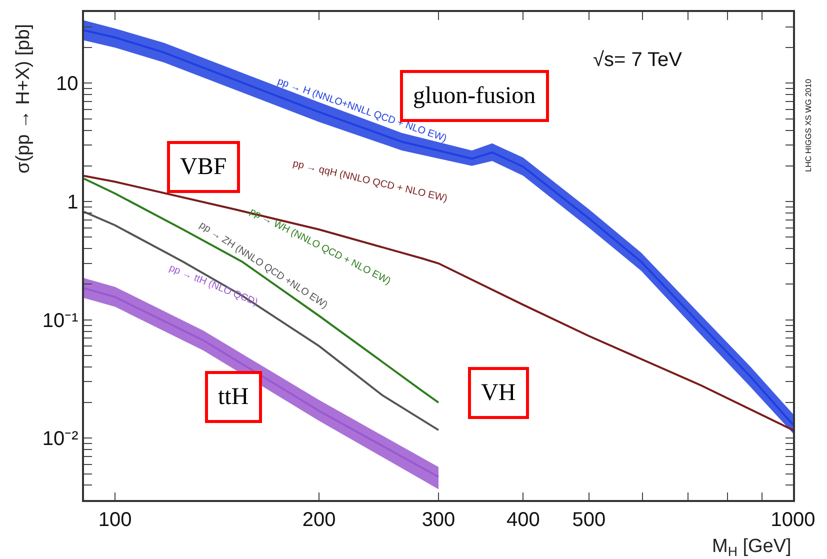 This screenshot has height=559, width=827. Describe the element at coordinates (115, 519) in the screenshot. I see `x-tick-label: 100` at that location.